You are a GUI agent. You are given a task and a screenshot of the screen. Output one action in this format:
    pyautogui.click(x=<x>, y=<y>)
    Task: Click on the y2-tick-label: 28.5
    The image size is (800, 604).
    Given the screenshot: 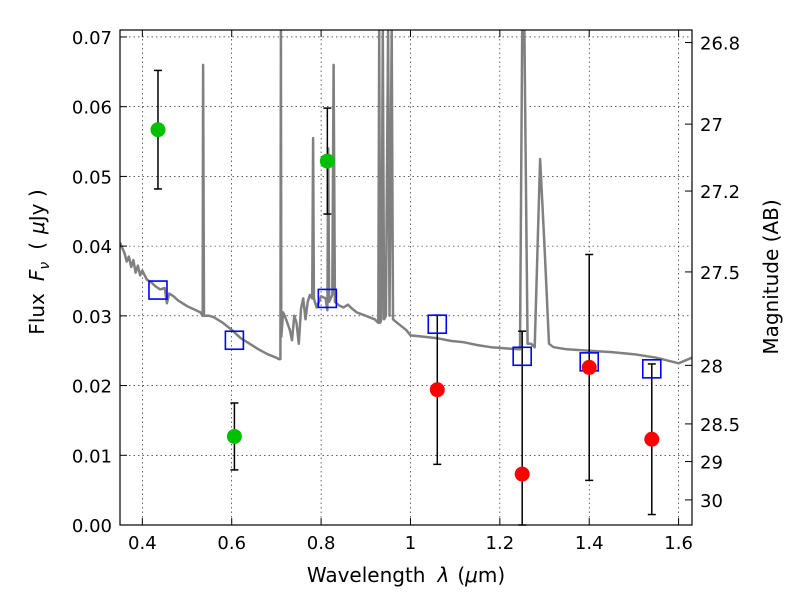 What is the action you would take?
    pyautogui.click(x=720, y=425)
    